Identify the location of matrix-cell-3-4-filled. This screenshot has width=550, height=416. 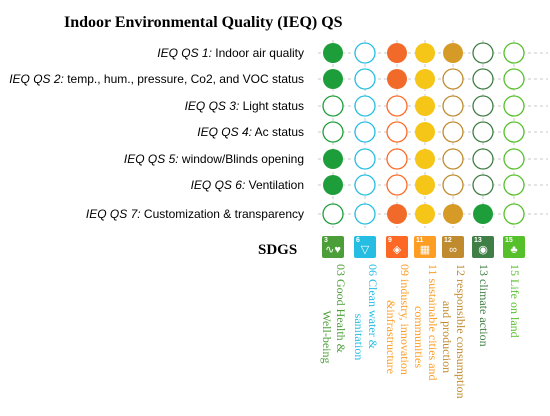
(425, 106).